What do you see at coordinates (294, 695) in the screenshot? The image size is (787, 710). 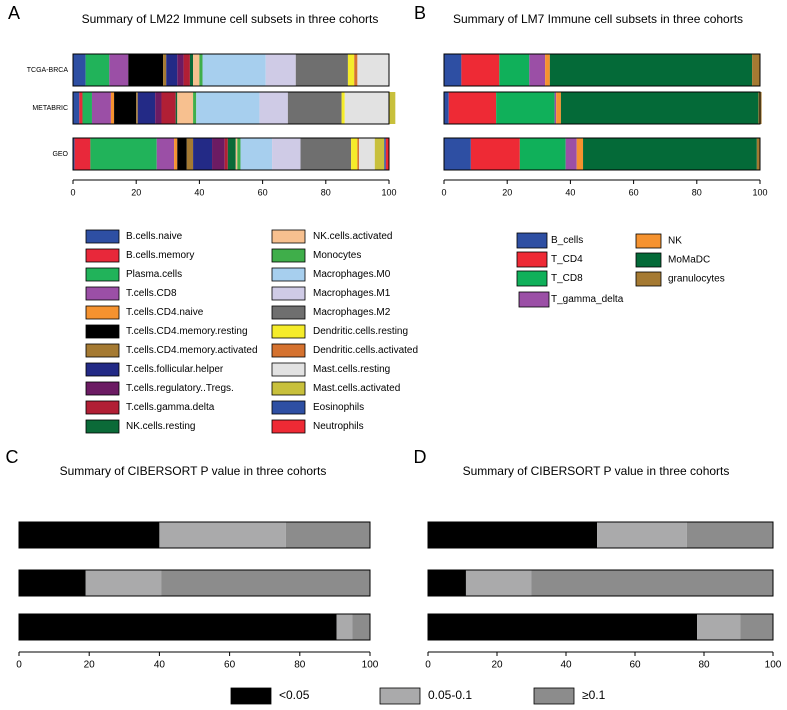 I see `legend-label: <0.05` at bounding box center [294, 695].